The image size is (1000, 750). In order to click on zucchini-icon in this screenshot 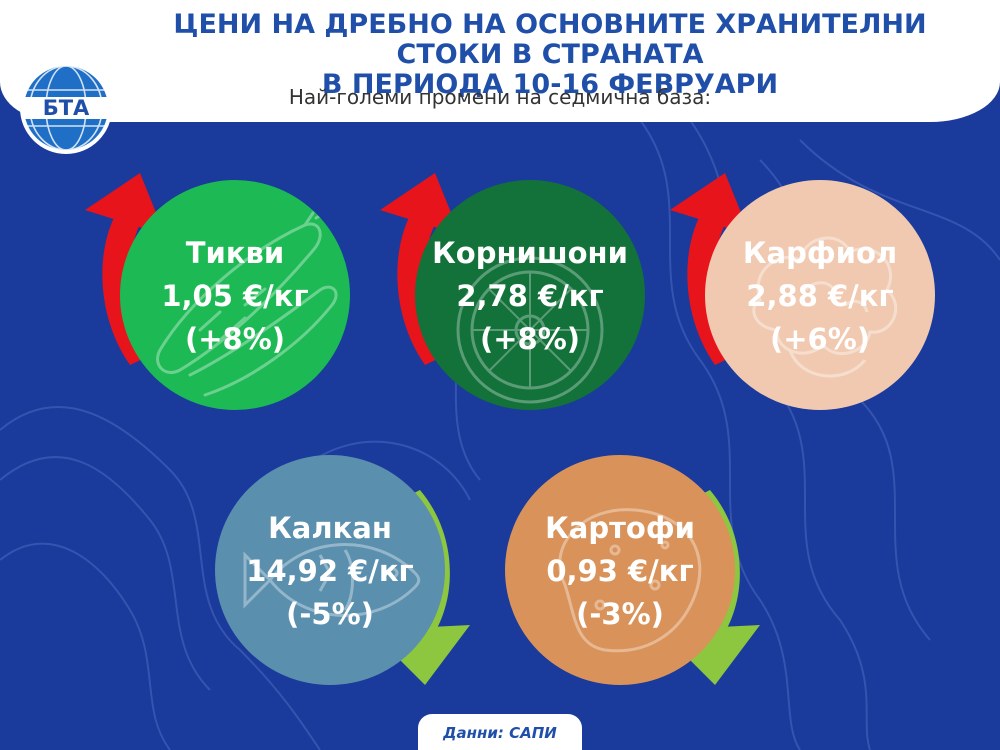, I will do `click(247, 303)`.